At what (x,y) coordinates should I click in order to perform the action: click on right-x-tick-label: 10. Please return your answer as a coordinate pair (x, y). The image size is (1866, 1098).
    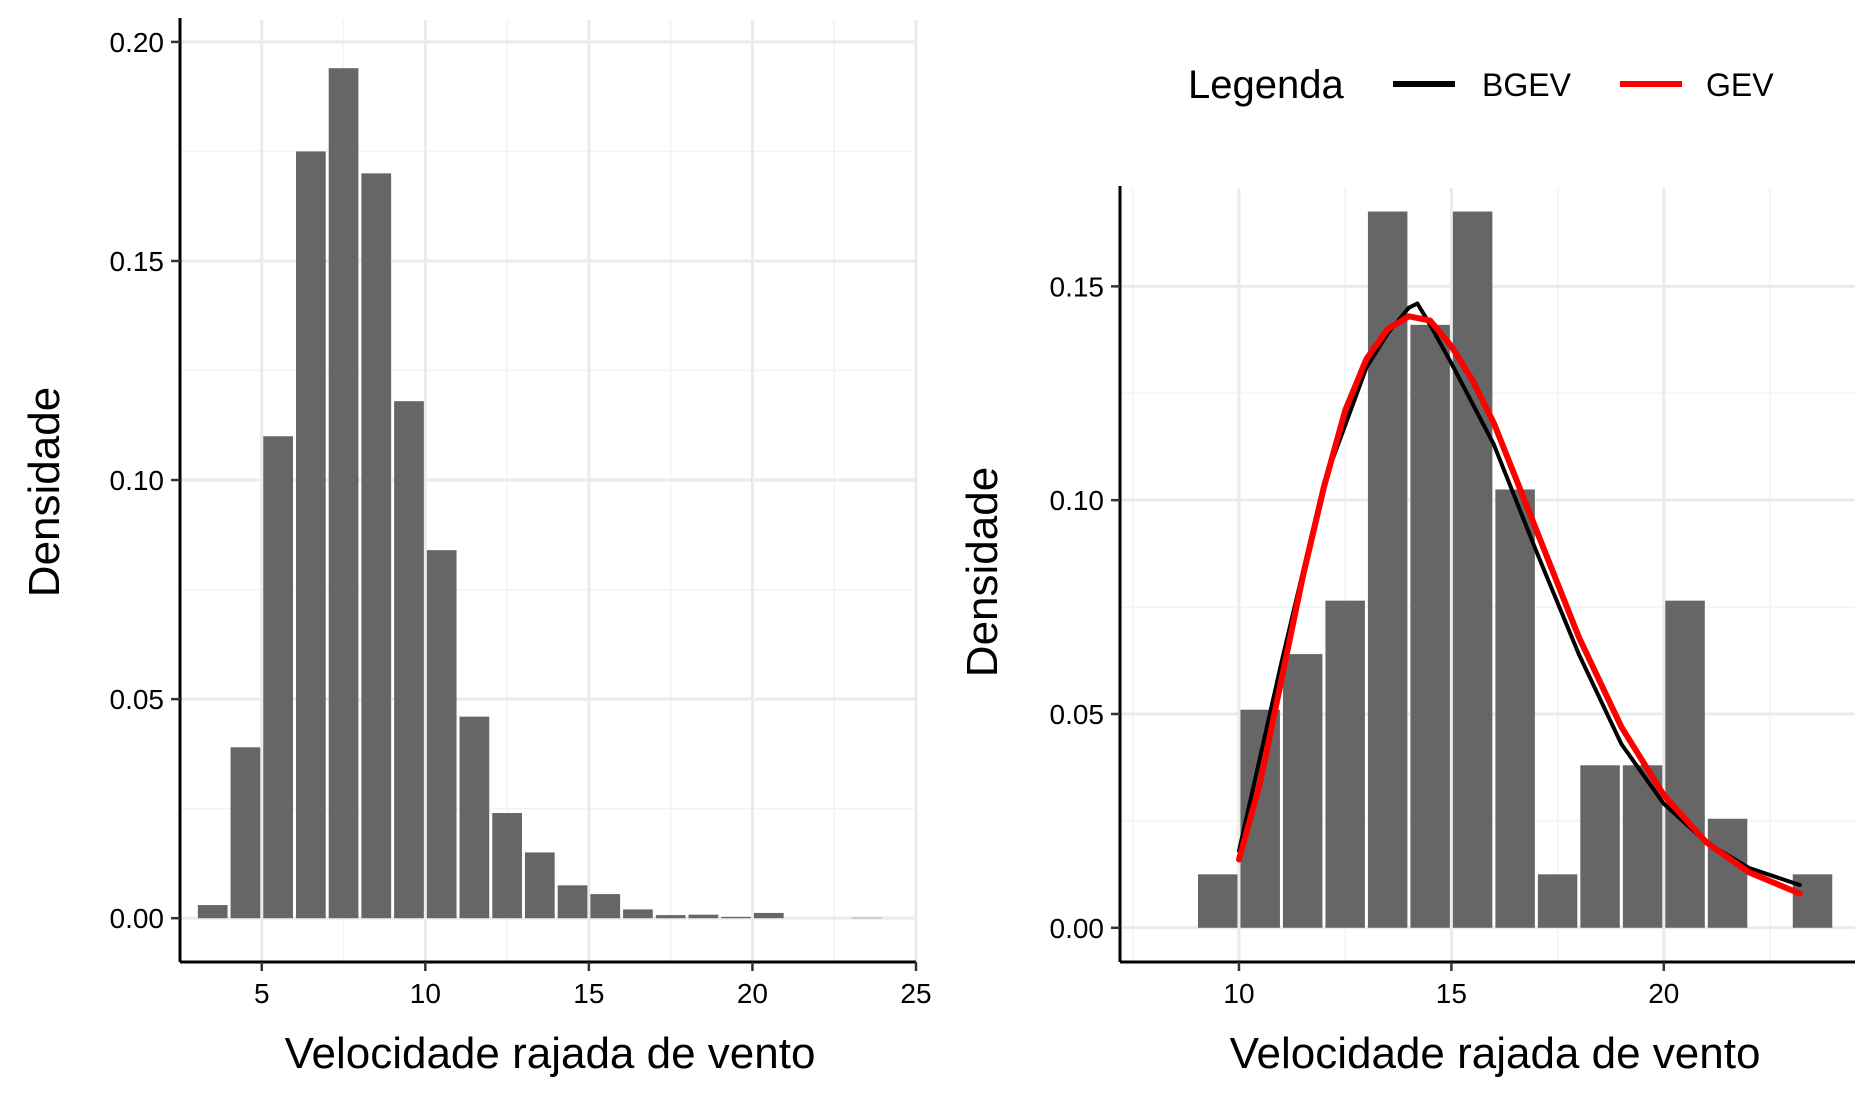
    Looking at the image, I should click on (1238, 993).